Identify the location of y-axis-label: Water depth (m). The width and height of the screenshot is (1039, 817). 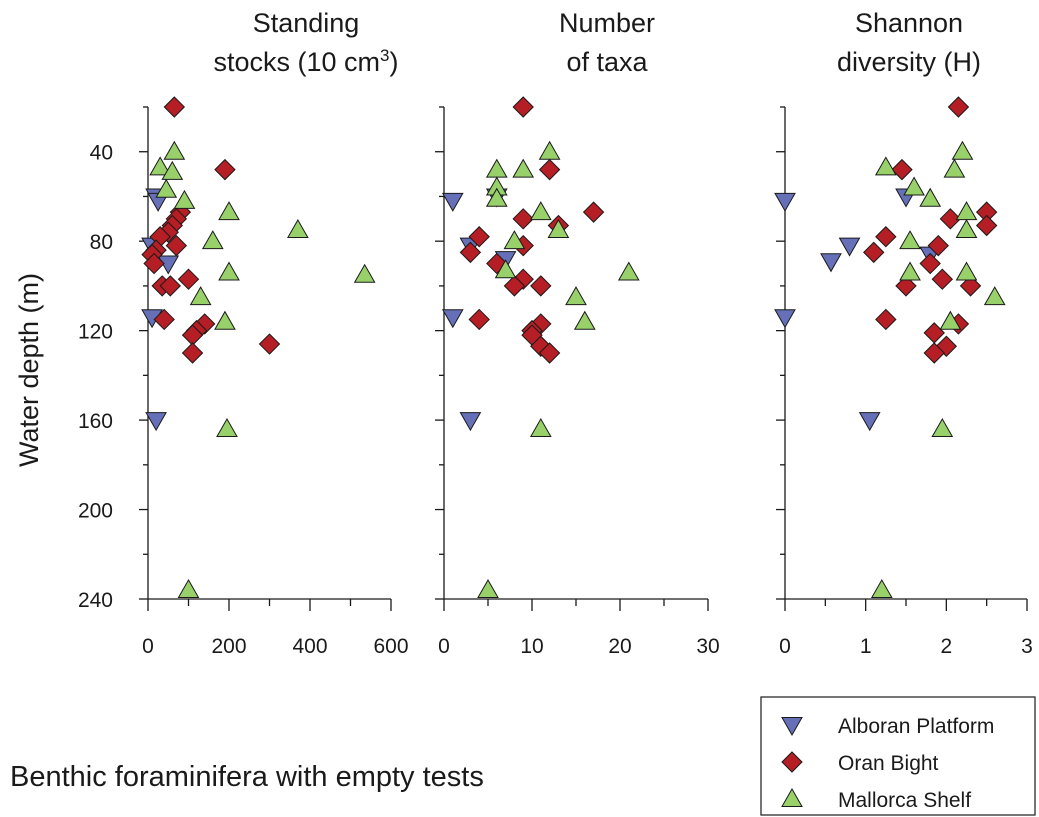
(29, 370).